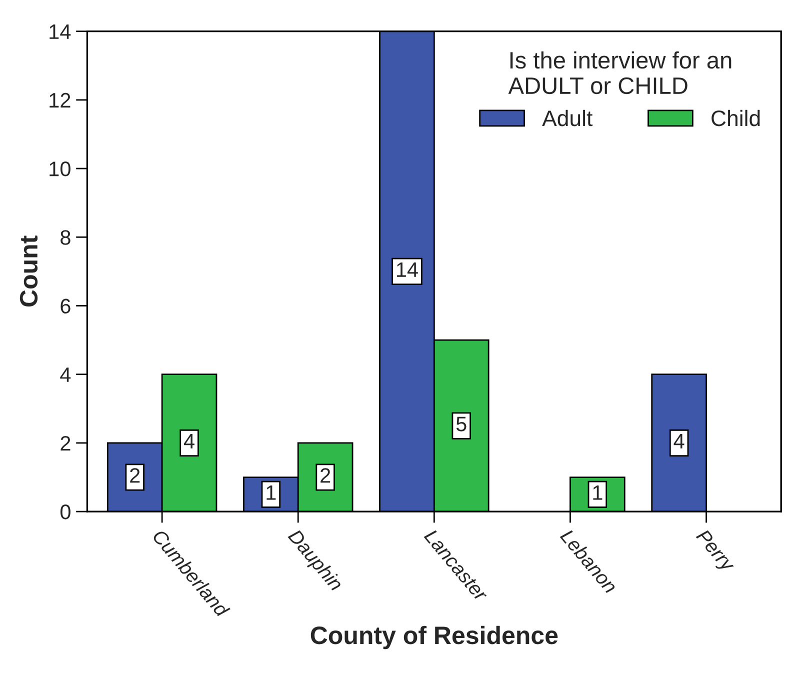  Describe the element at coordinates (60, 100) in the screenshot. I see `y-tick-label: 12` at that location.